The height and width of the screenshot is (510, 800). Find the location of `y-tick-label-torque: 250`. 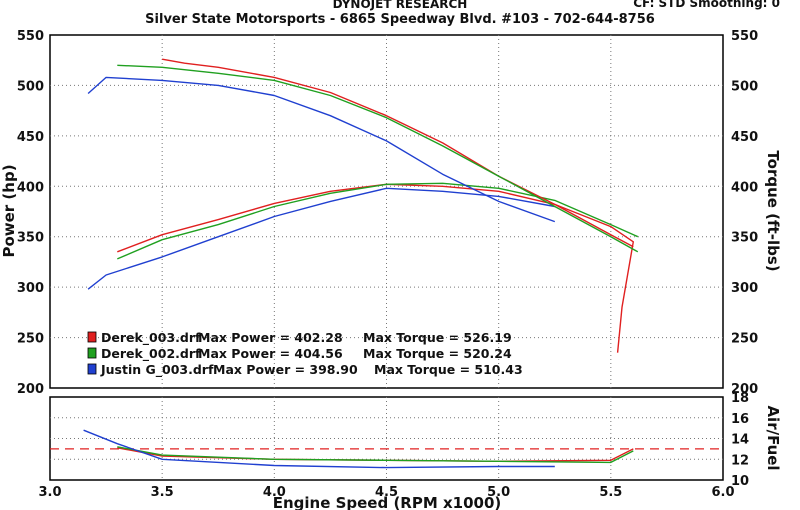

y-tick-label-torque: 250 is located at coordinates (744, 339).